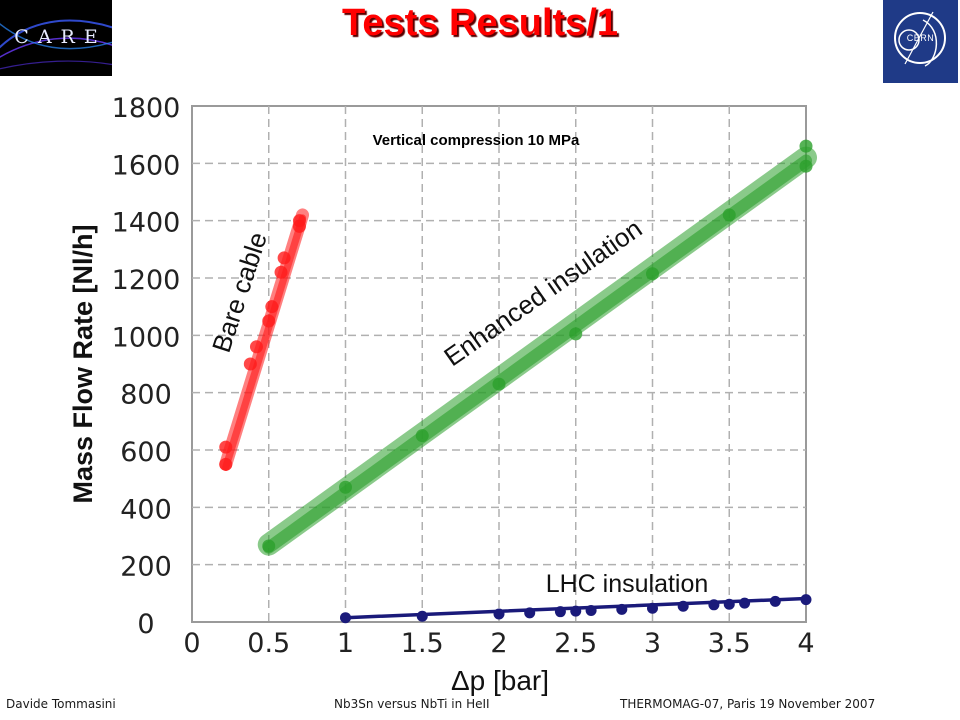 This screenshot has height=720, width=960. I want to click on series-bare-cable, so click(264, 339).